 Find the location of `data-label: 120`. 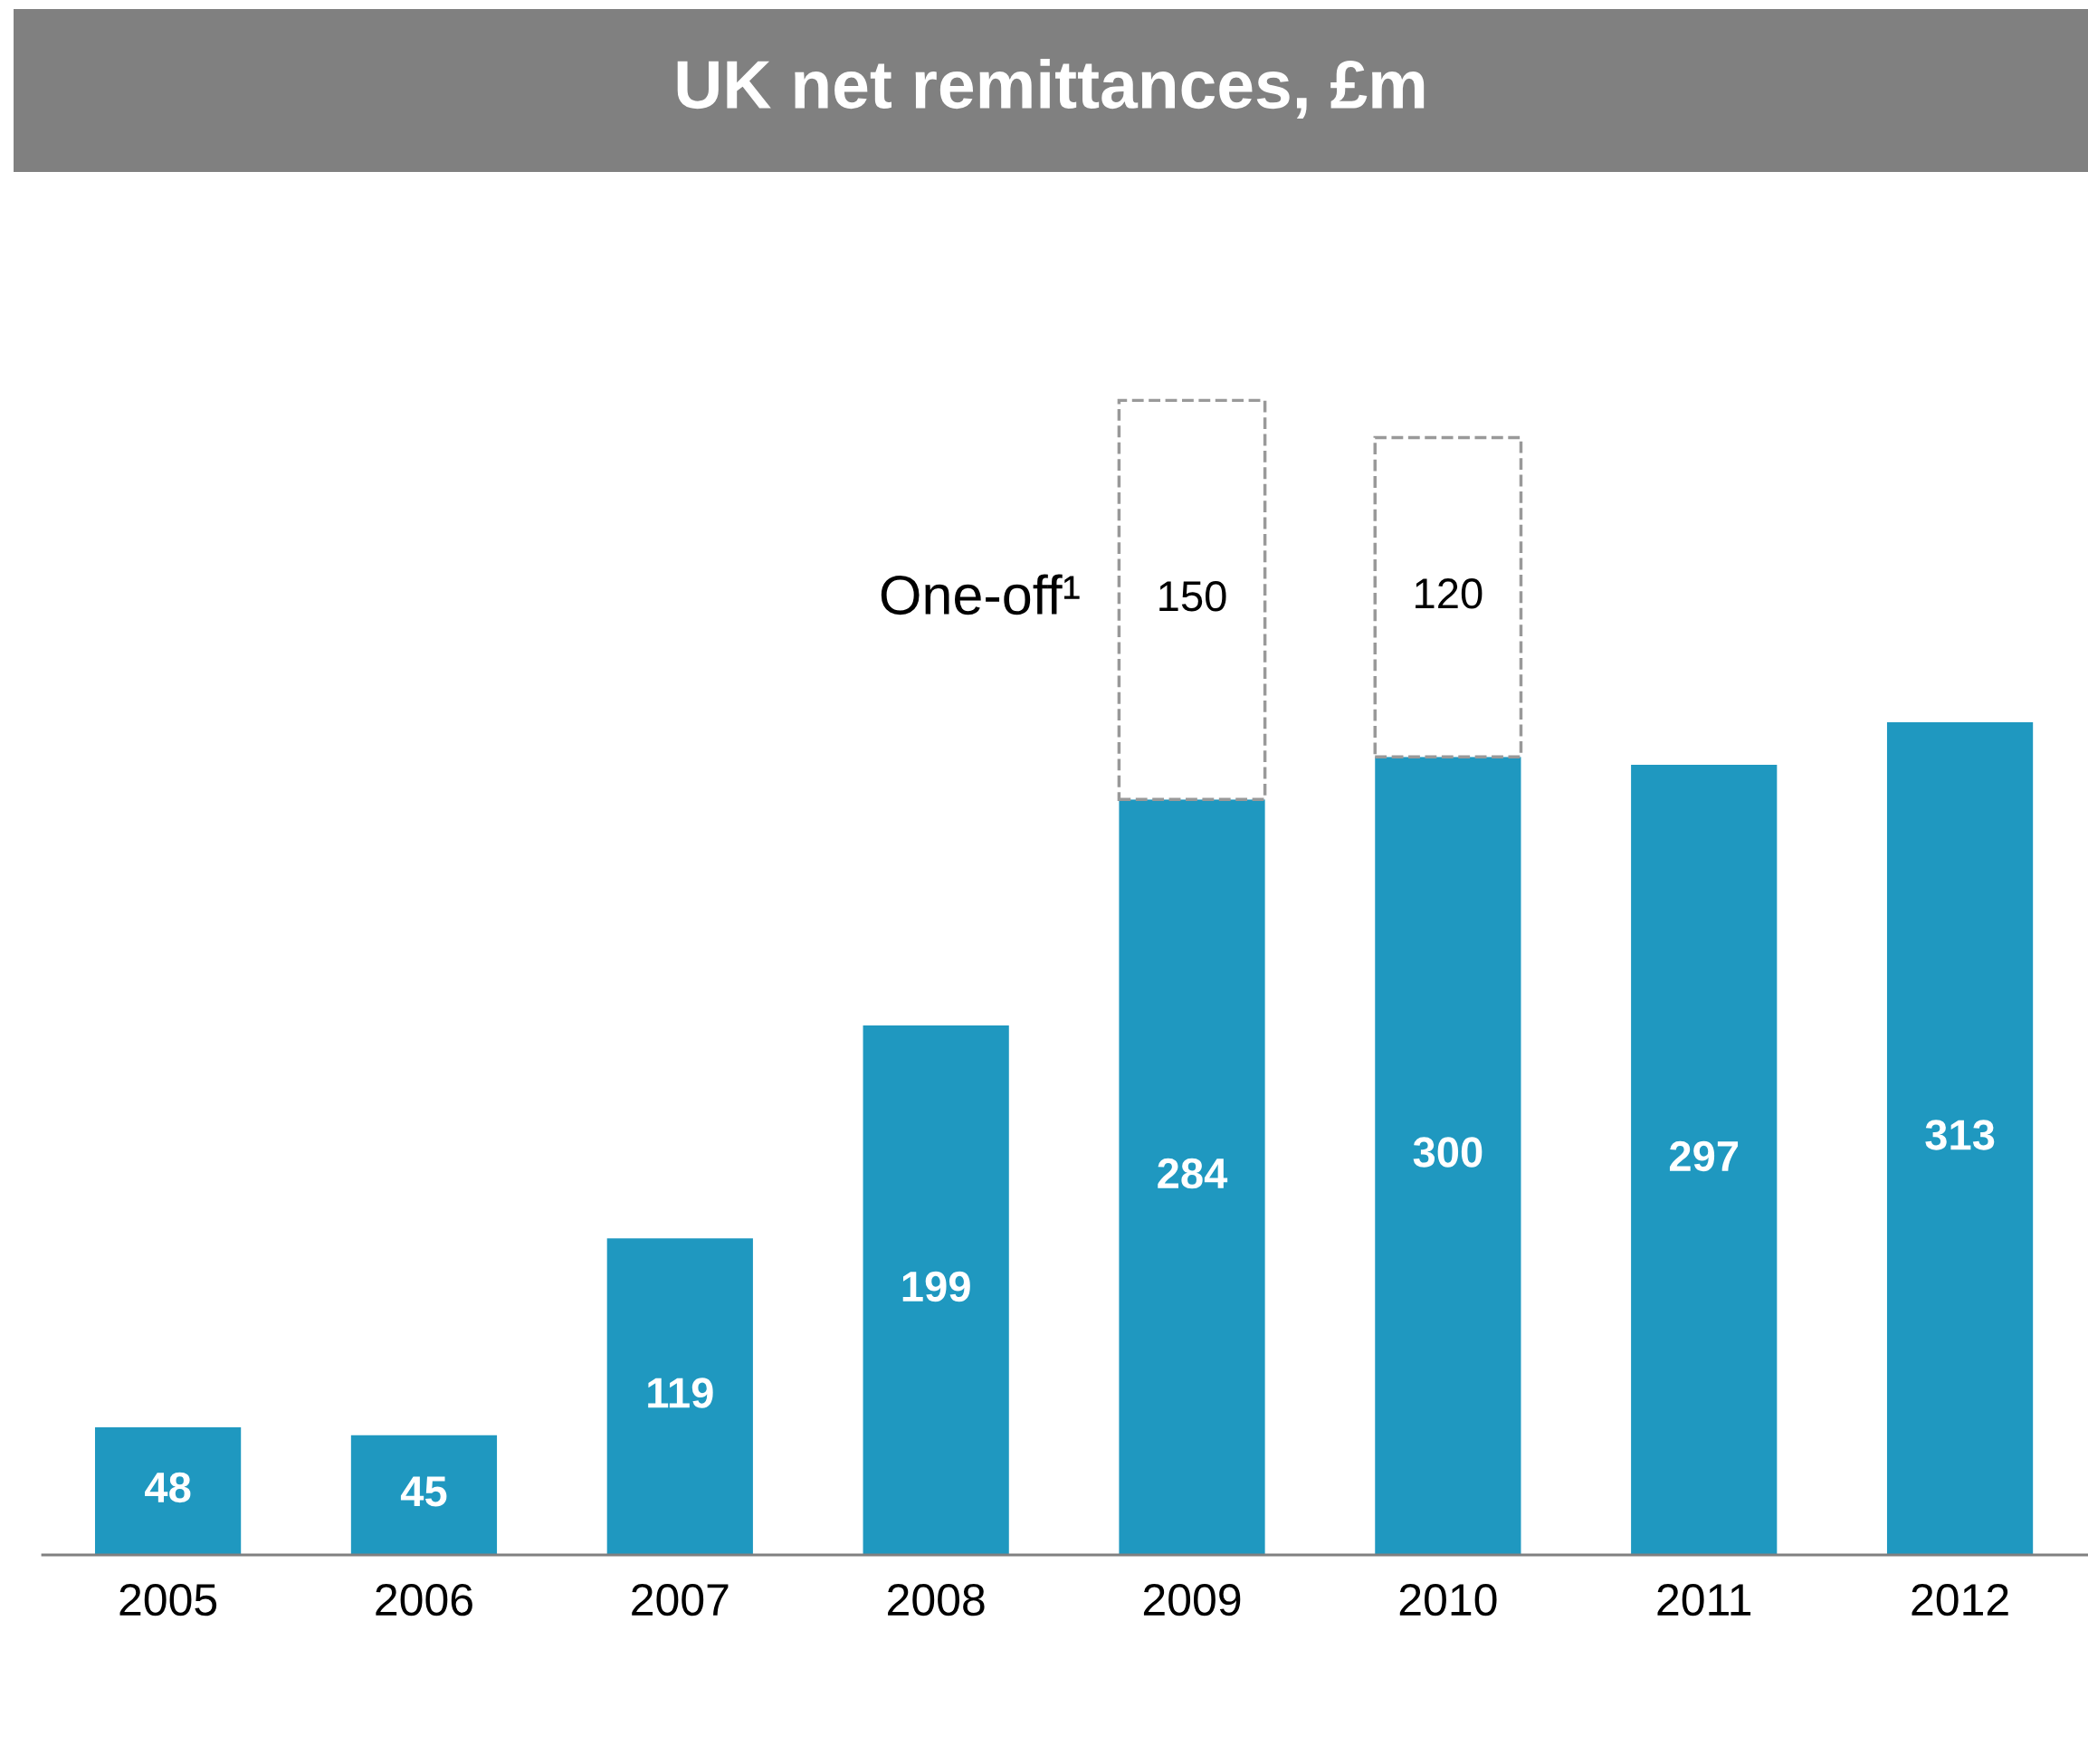

data-label: 120 is located at coordinates (1449, 593).